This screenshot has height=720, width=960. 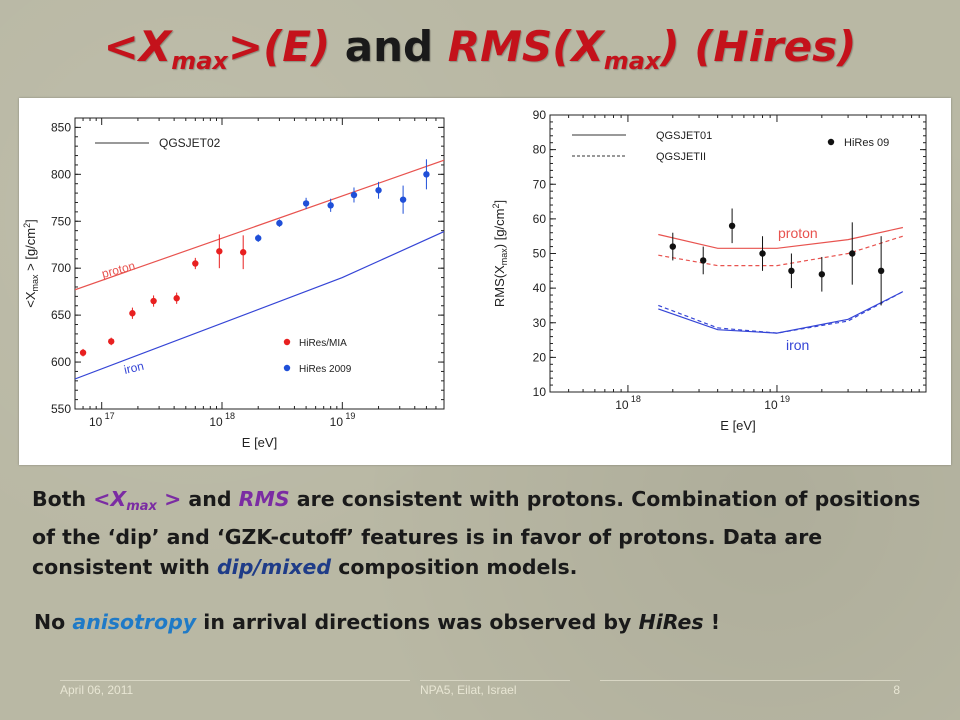 What do you see at coordinates (141, 506) in the screenshot?
I see `body-xmax-sub: max` at bounding box center [141, 506].